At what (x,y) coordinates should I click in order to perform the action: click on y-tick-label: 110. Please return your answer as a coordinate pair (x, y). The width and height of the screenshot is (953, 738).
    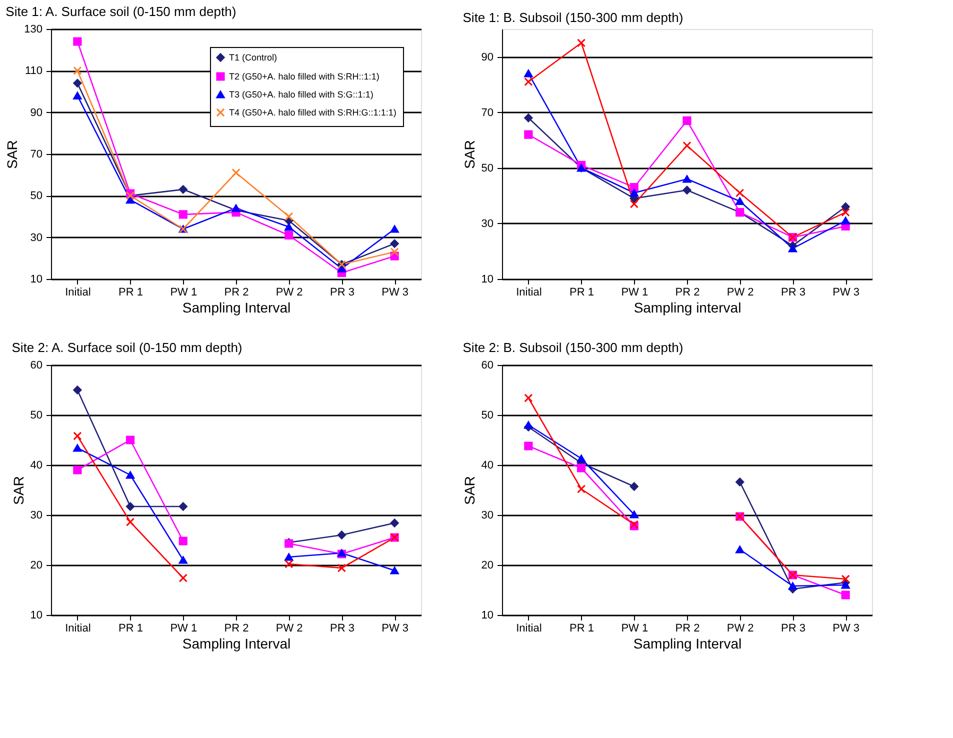
    Looking at the image, I should click on (33, 71).